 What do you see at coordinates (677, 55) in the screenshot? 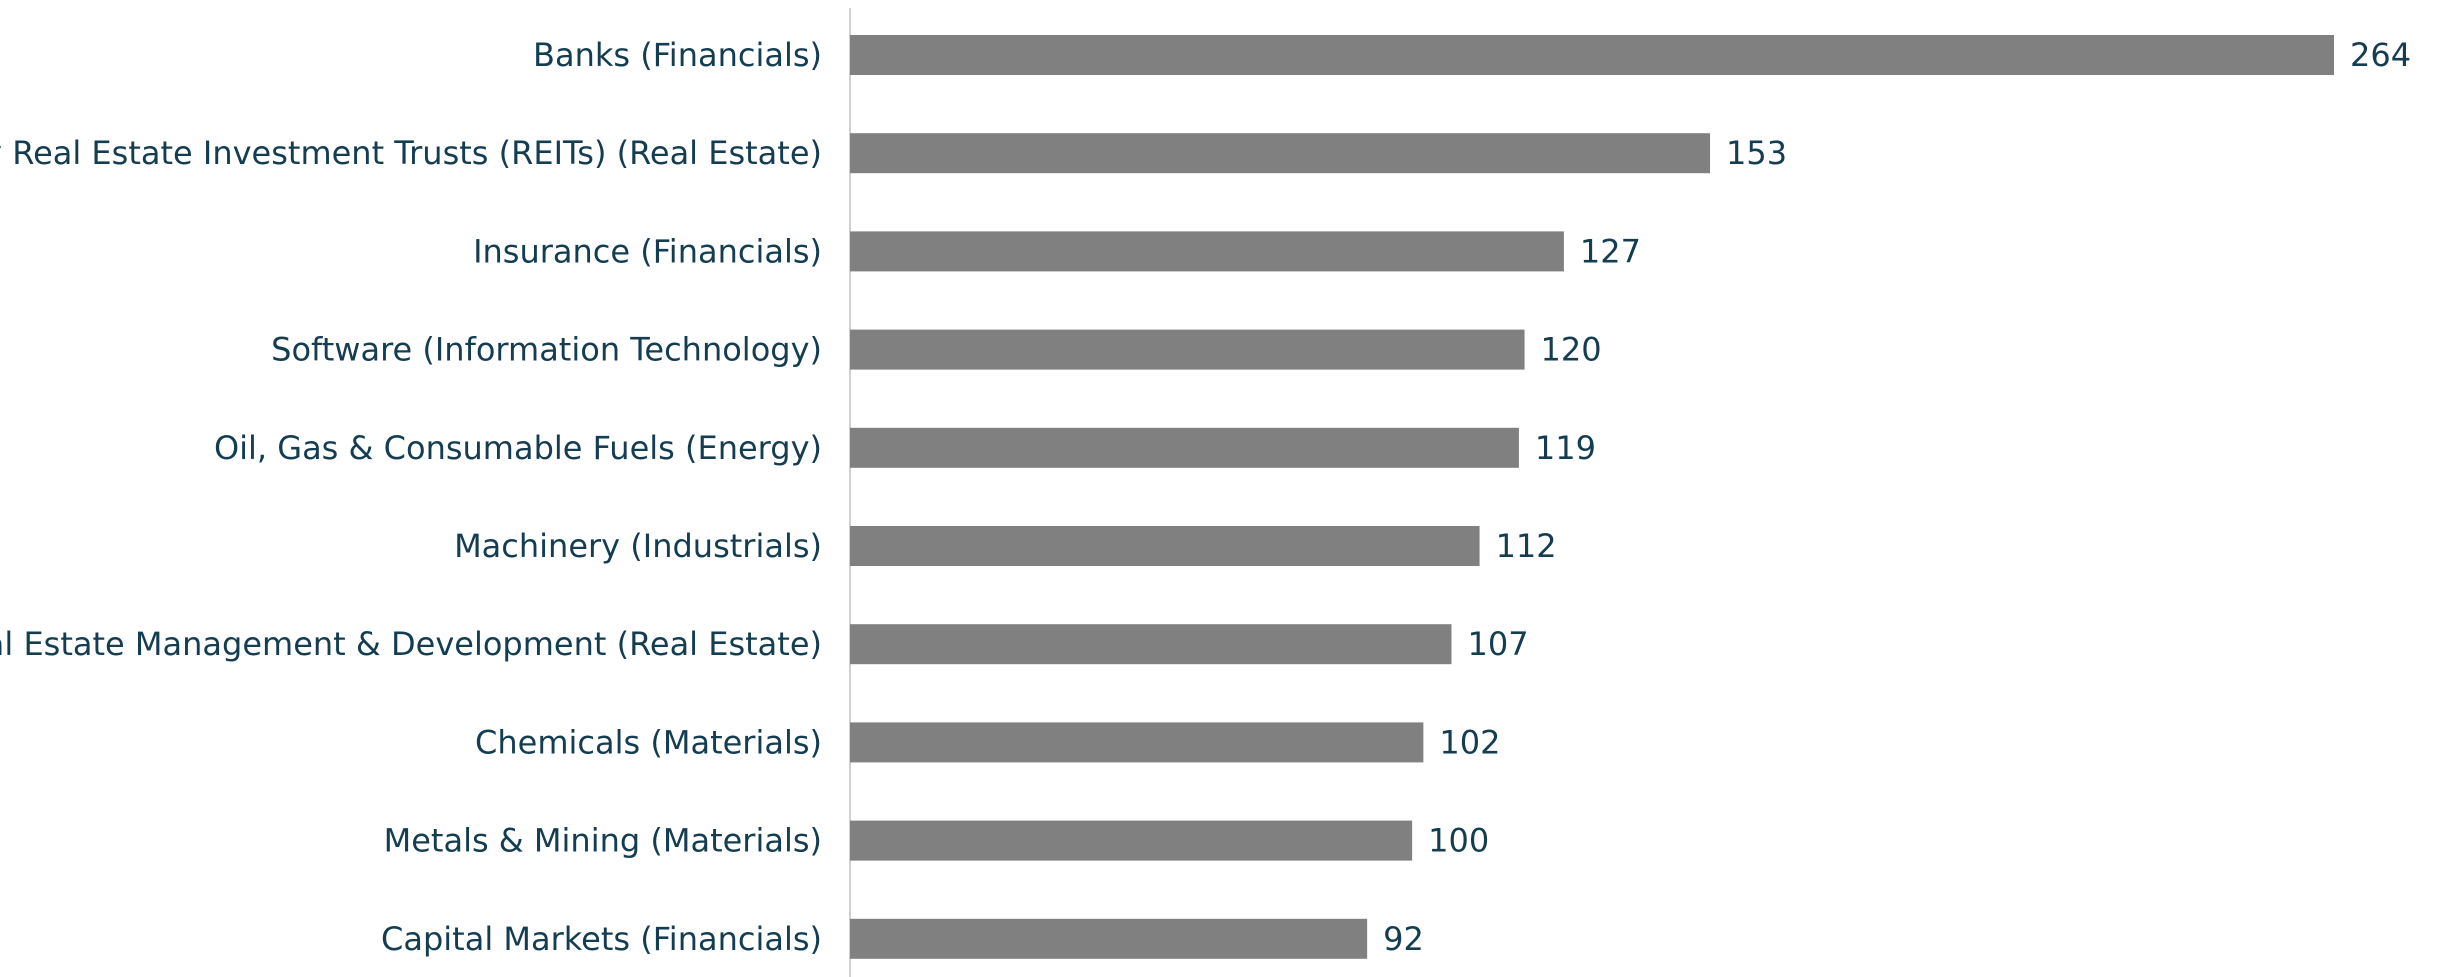
I see `category-label: Banks (Financials)` at bounding box center [677, 55].